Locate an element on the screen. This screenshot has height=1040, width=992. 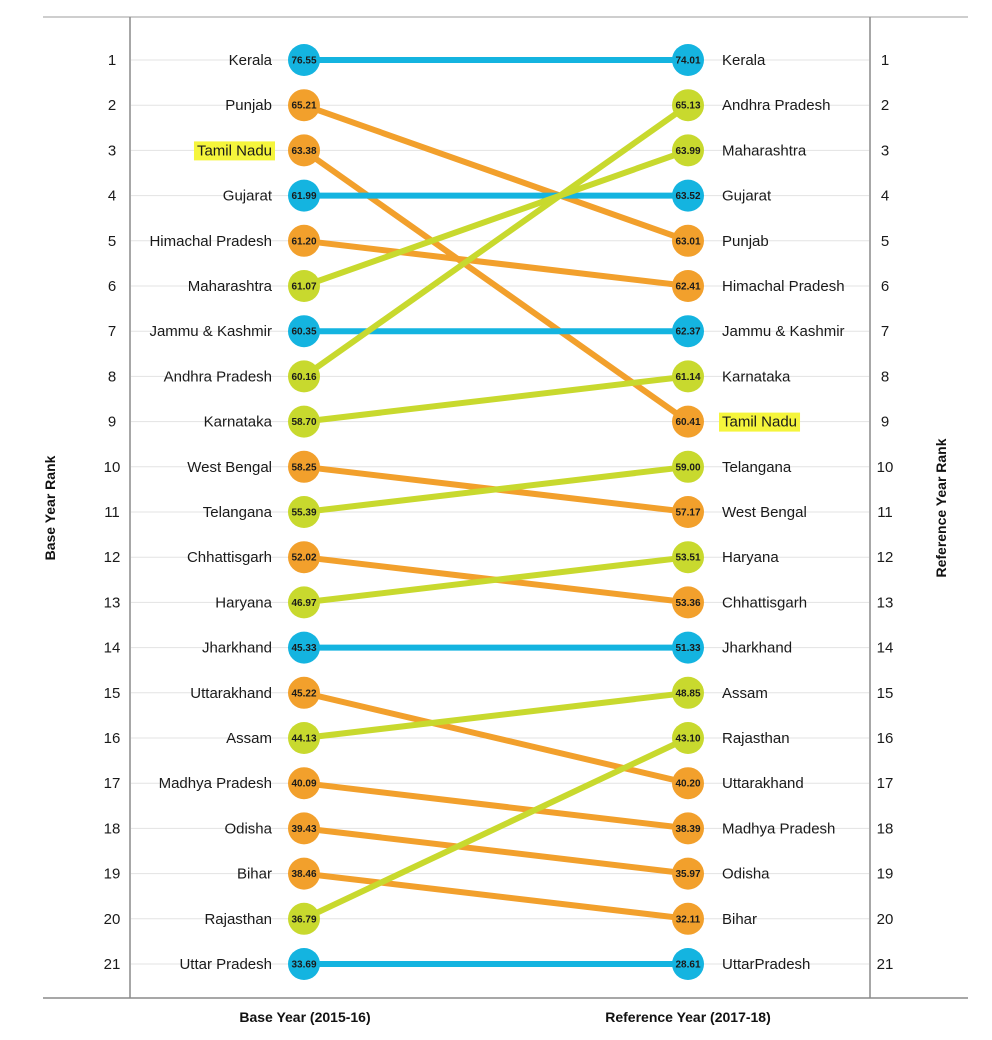
state-label-base: Chhattisgarh is located at coordinates (229, 557).